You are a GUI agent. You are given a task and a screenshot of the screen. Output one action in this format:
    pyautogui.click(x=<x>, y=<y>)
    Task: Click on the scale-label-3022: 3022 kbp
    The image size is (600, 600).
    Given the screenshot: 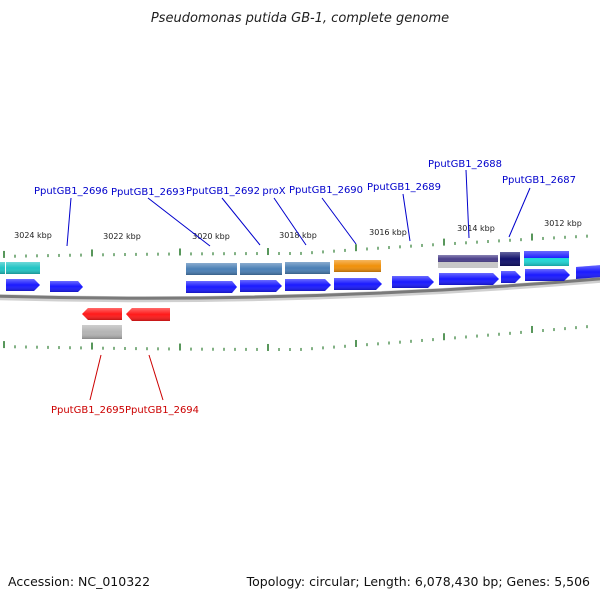 What is the action you would take?
    pyautogui.click(x=122, y=236)
    